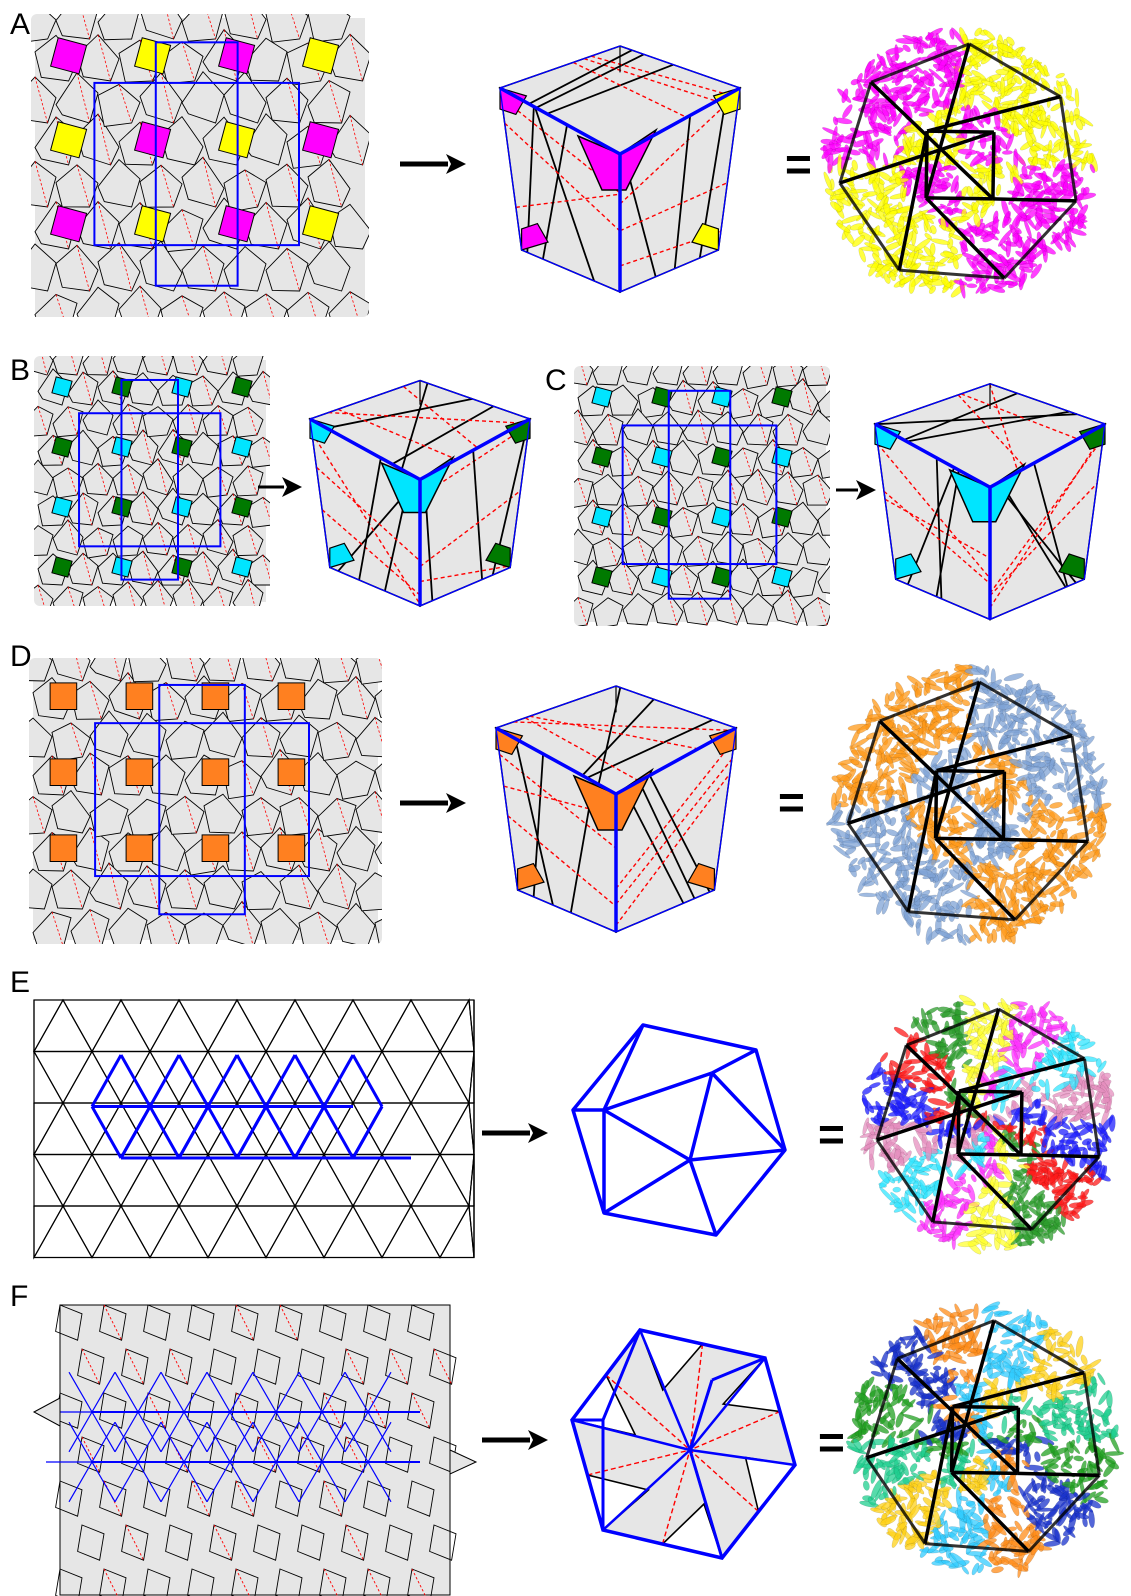 The width and height of the screenshot is (1131, 1596). What do you see at coordinates (255, 1450) in the screenshot?
I see `panel-f-tiling` at bounding box center [255, 1450].